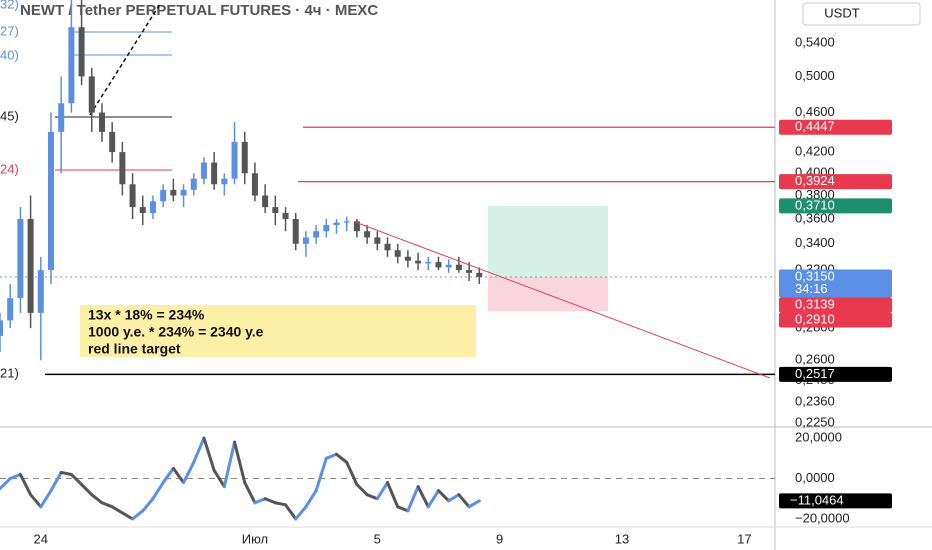 The width and height of the screenshot is (932, 550). What do you see at coordinates (815, 318) in the screenshot?
I see `price-tag-label: 0,2910` at bounding box center [815, 318].